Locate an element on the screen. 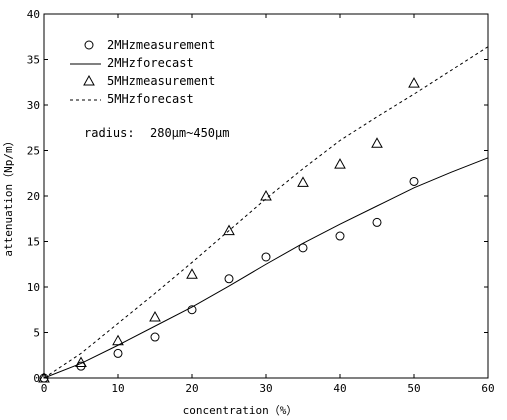 This screenshot has height=420, width=507. y-tick-label: 35 is located at coordinates (33, 60).